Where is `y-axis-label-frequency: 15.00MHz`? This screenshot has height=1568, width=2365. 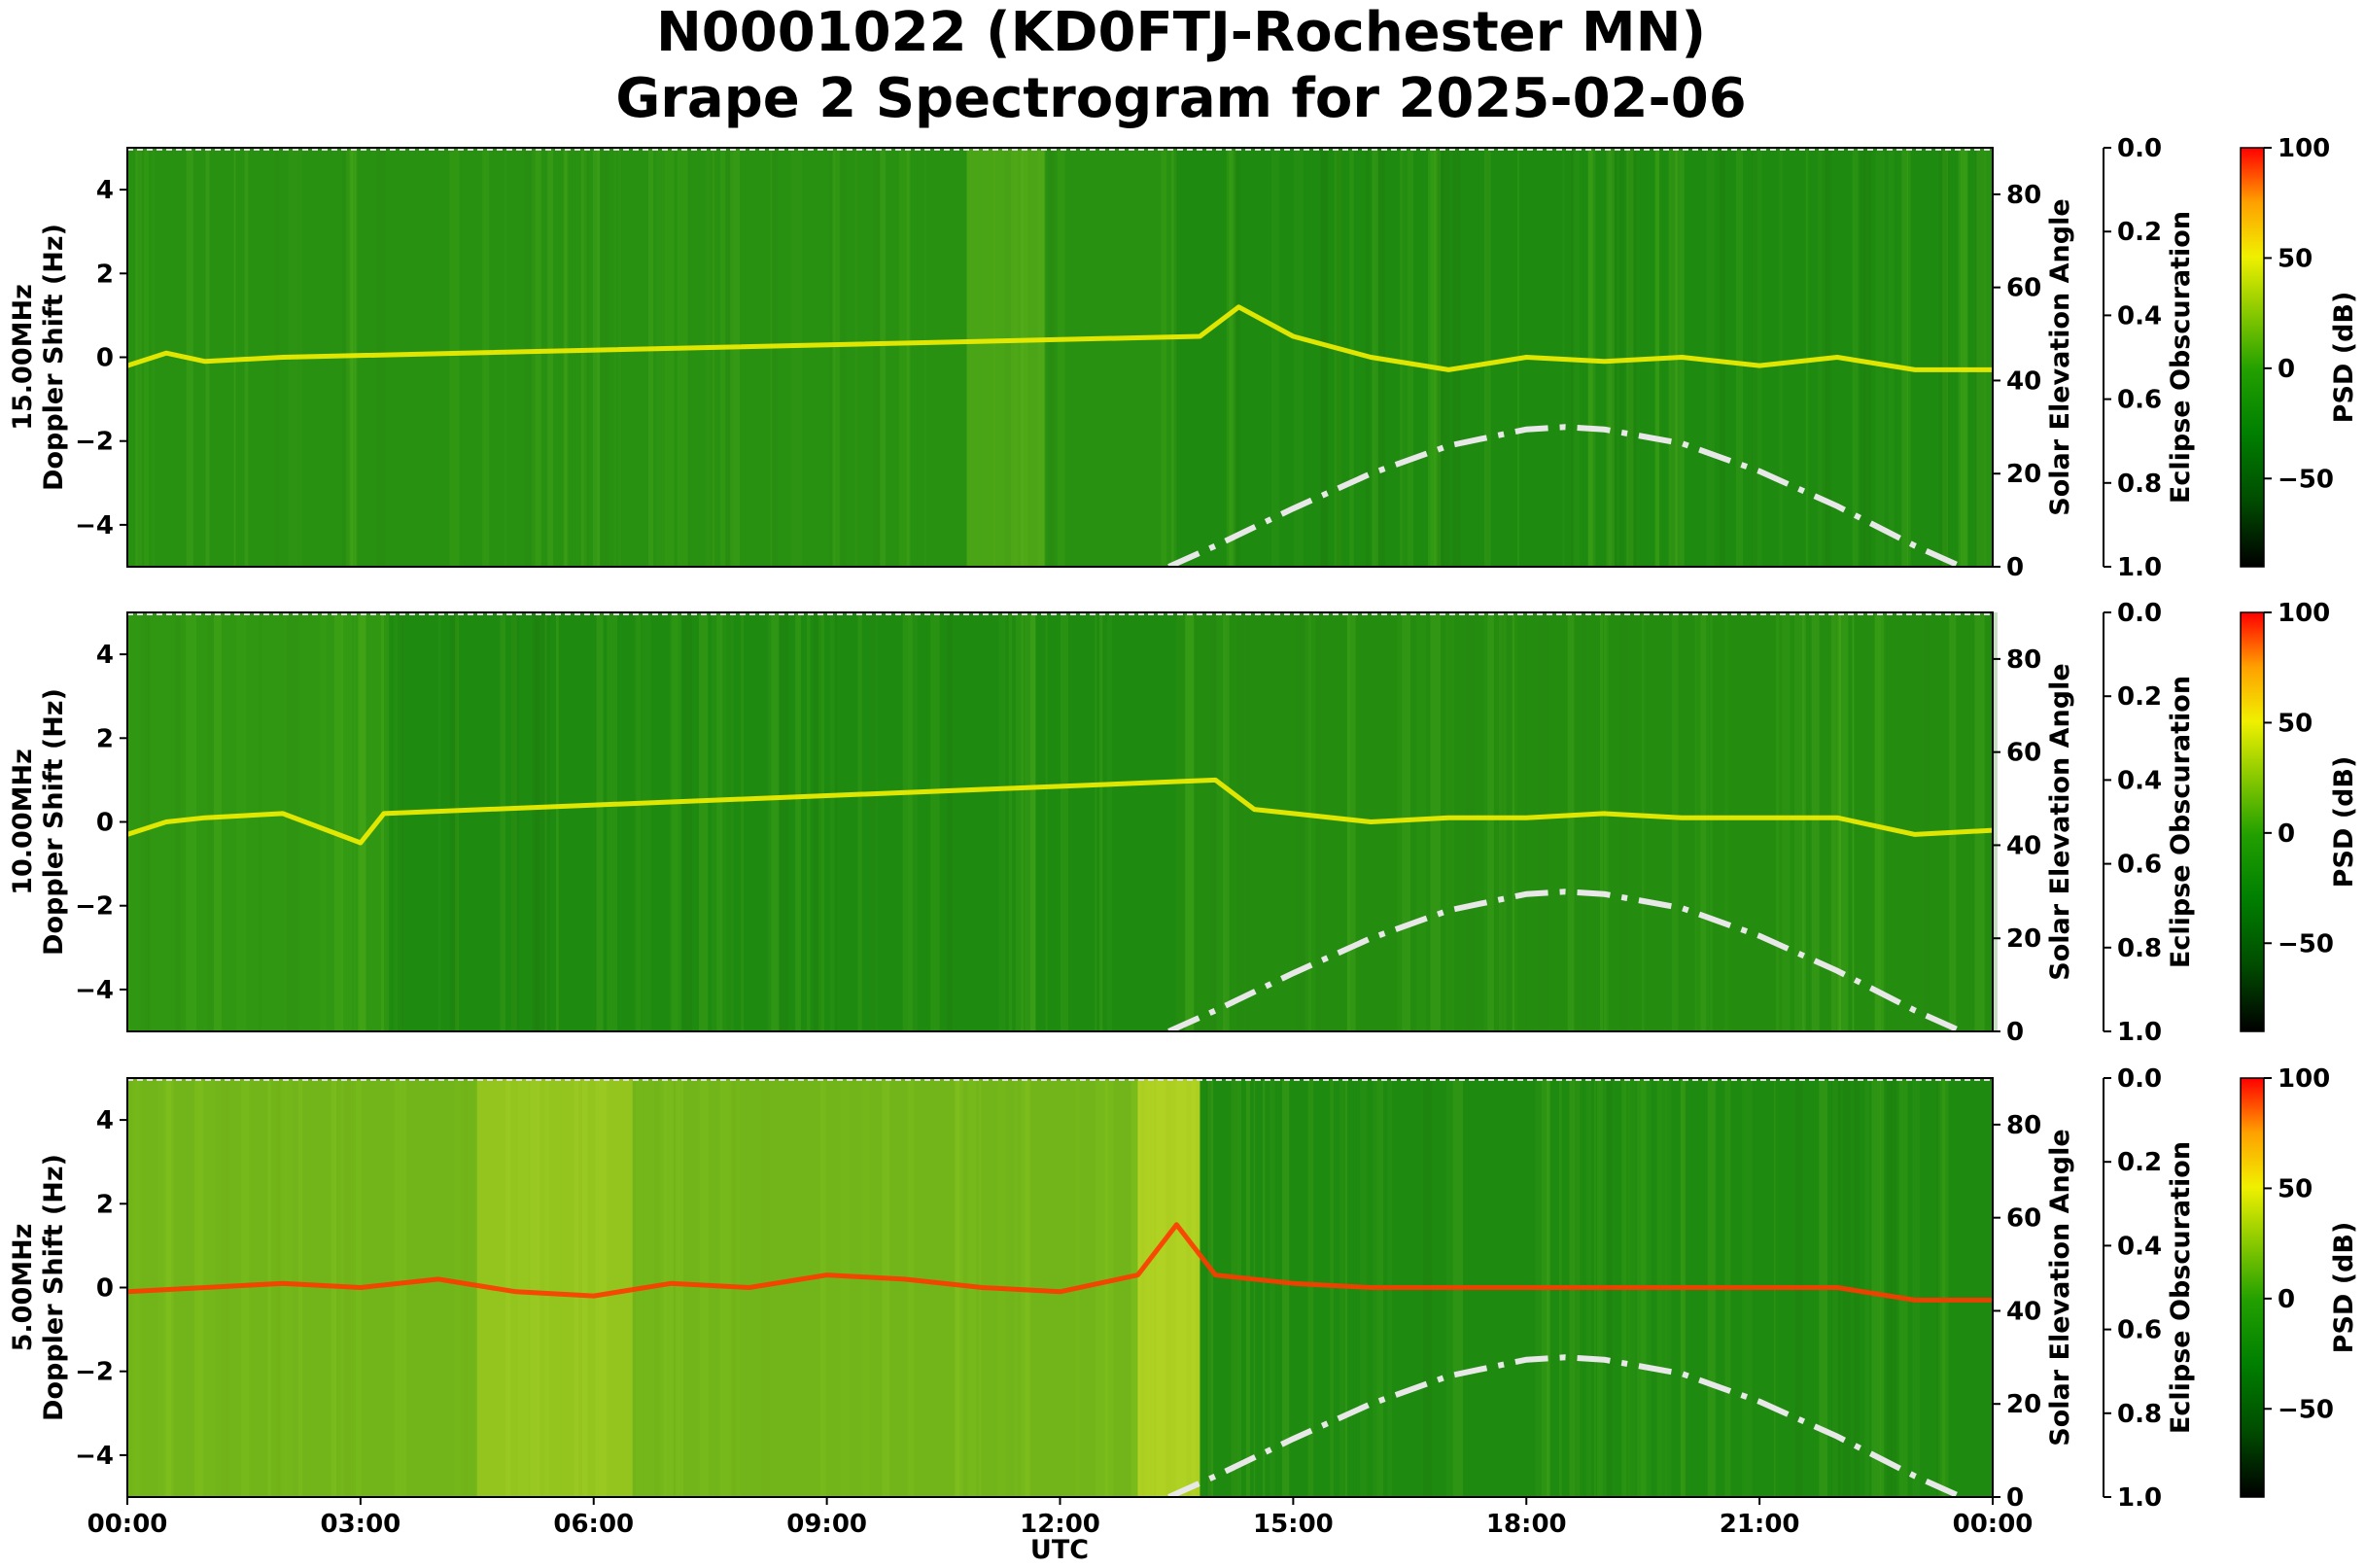 y-axis-label-frequency: 15.00MHz is located at coordinates (23, 357).